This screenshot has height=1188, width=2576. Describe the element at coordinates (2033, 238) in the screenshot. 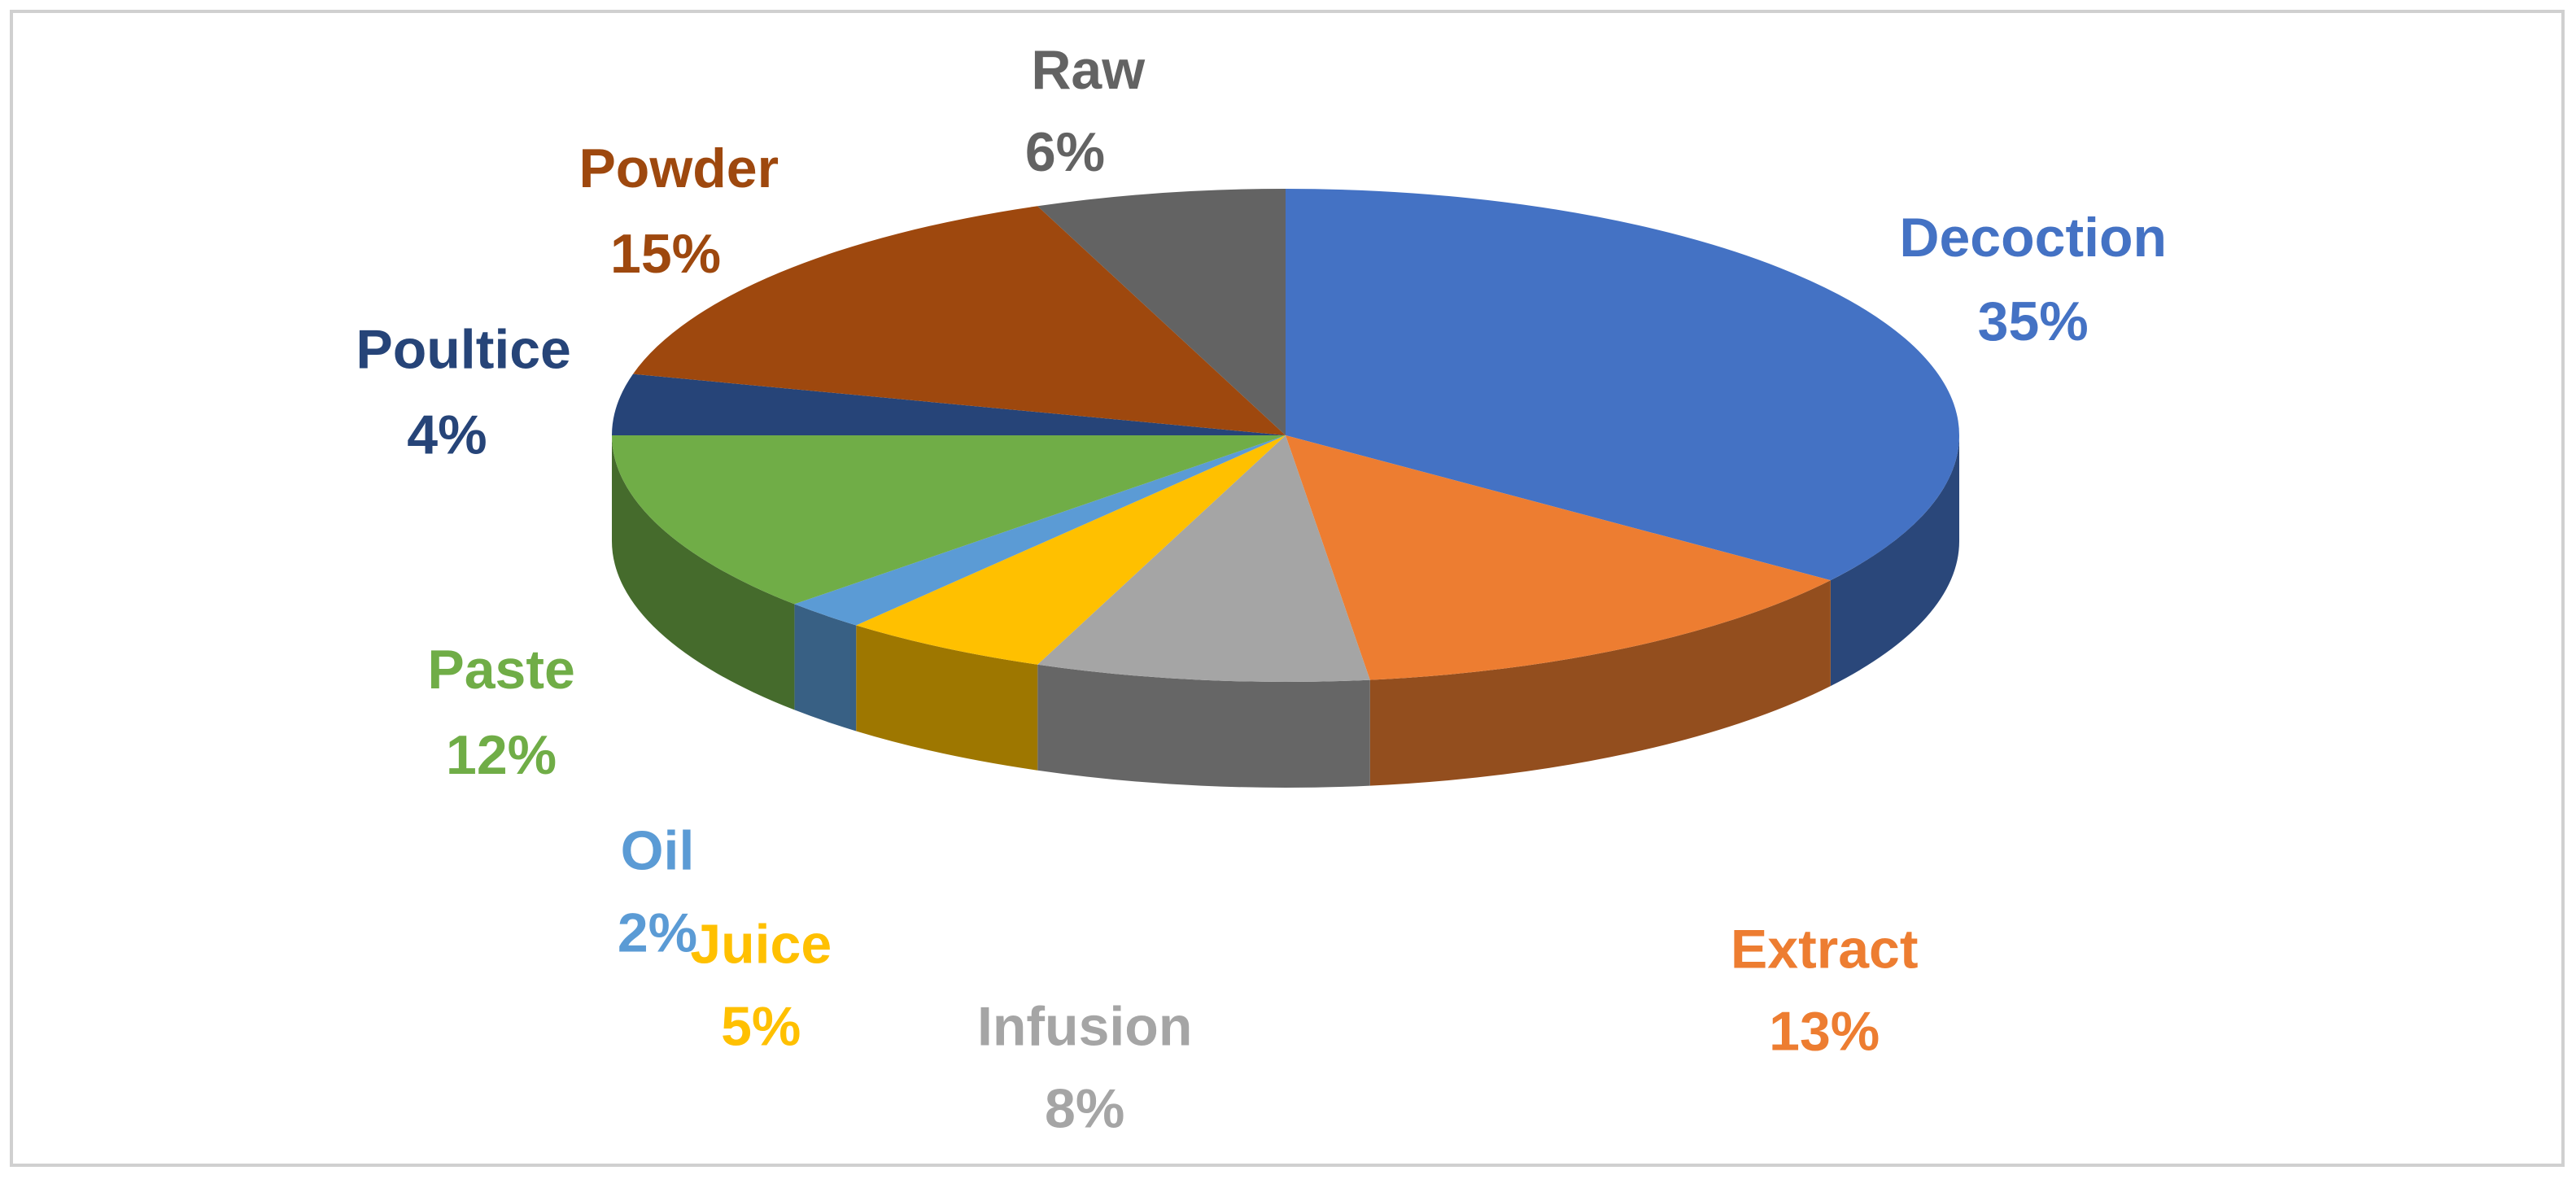

I see `category-label: Decoction` at that location.